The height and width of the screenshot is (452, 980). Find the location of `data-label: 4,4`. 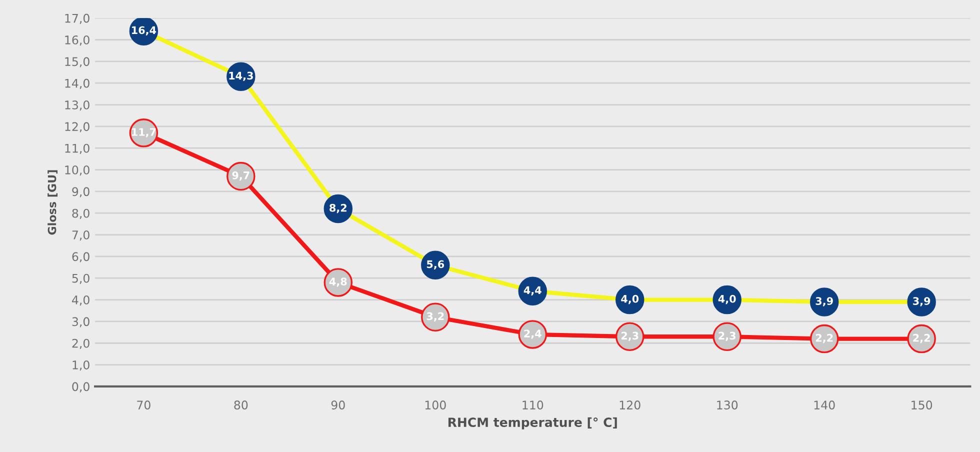

data-label: 4,4 is located at coordinates (533, 291).